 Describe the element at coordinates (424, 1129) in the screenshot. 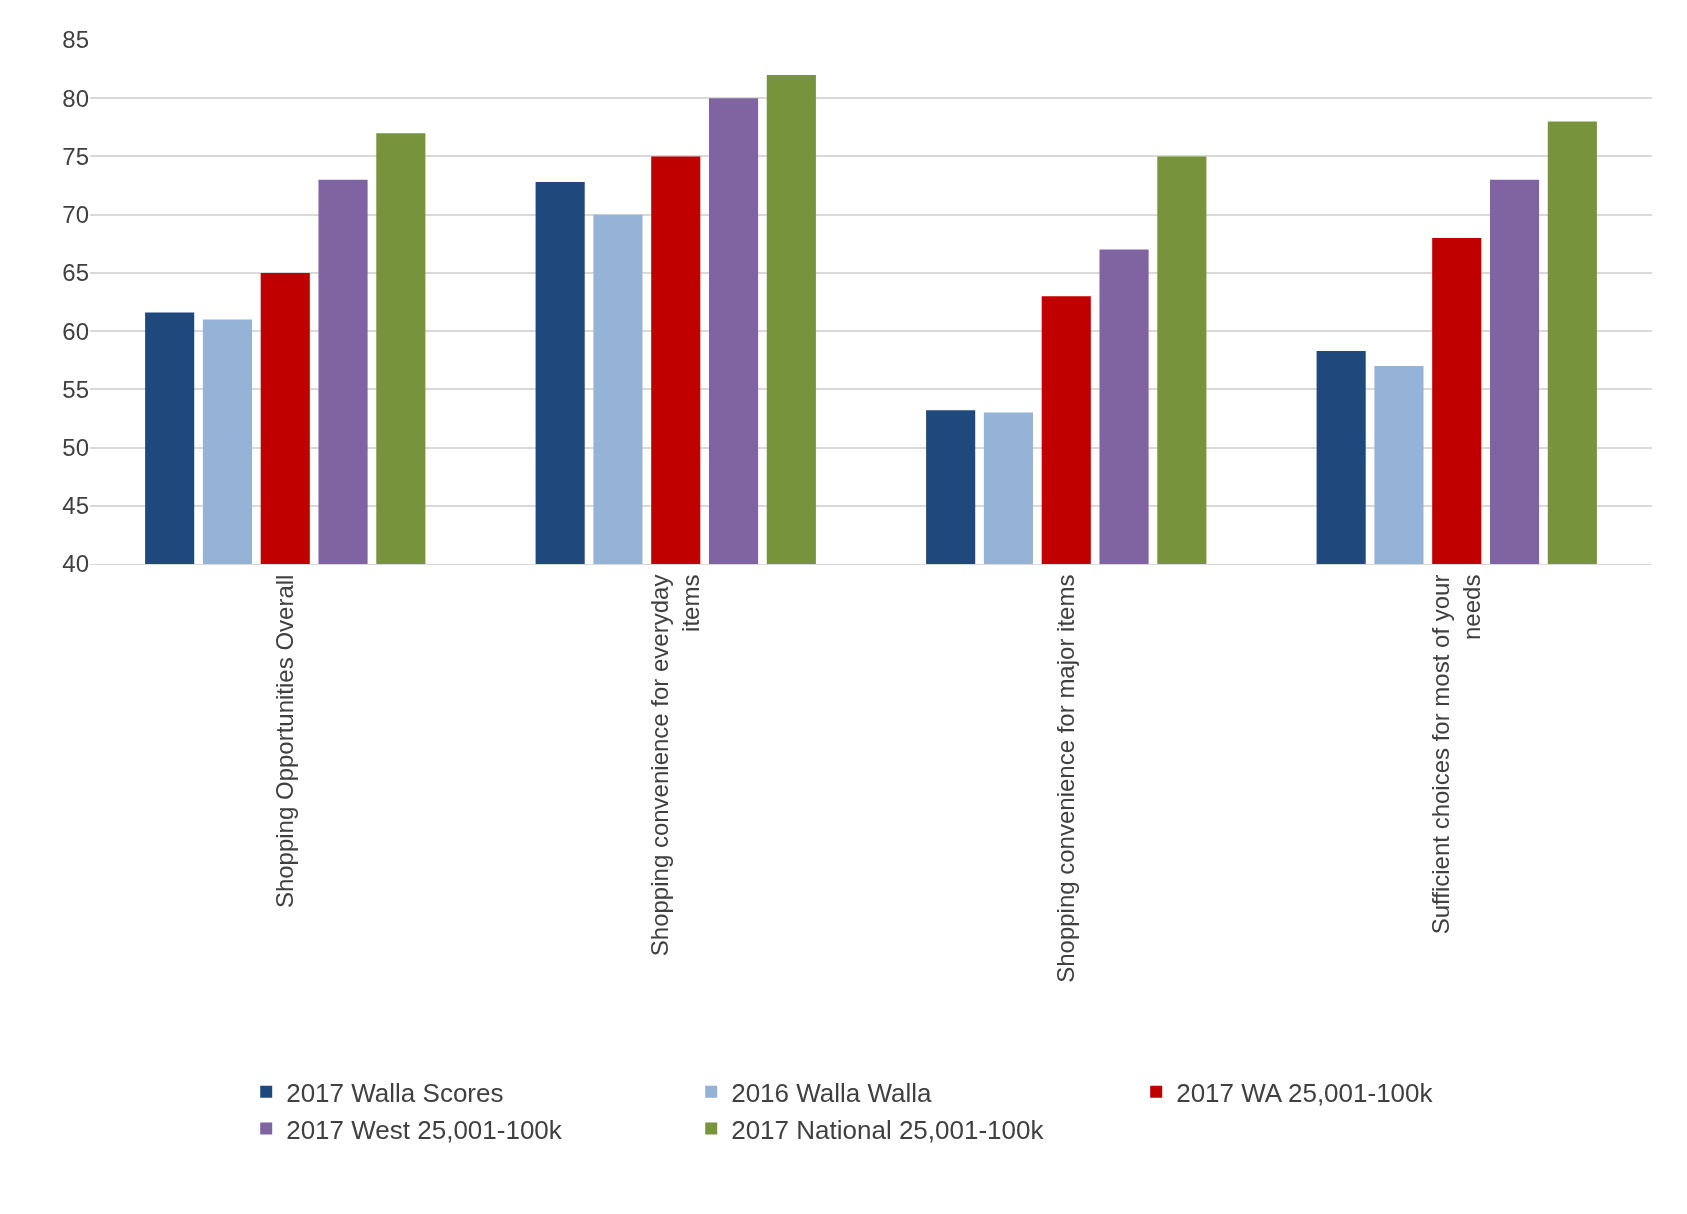

I see `legend-label: 2017 West 25,001-100k` at that location.